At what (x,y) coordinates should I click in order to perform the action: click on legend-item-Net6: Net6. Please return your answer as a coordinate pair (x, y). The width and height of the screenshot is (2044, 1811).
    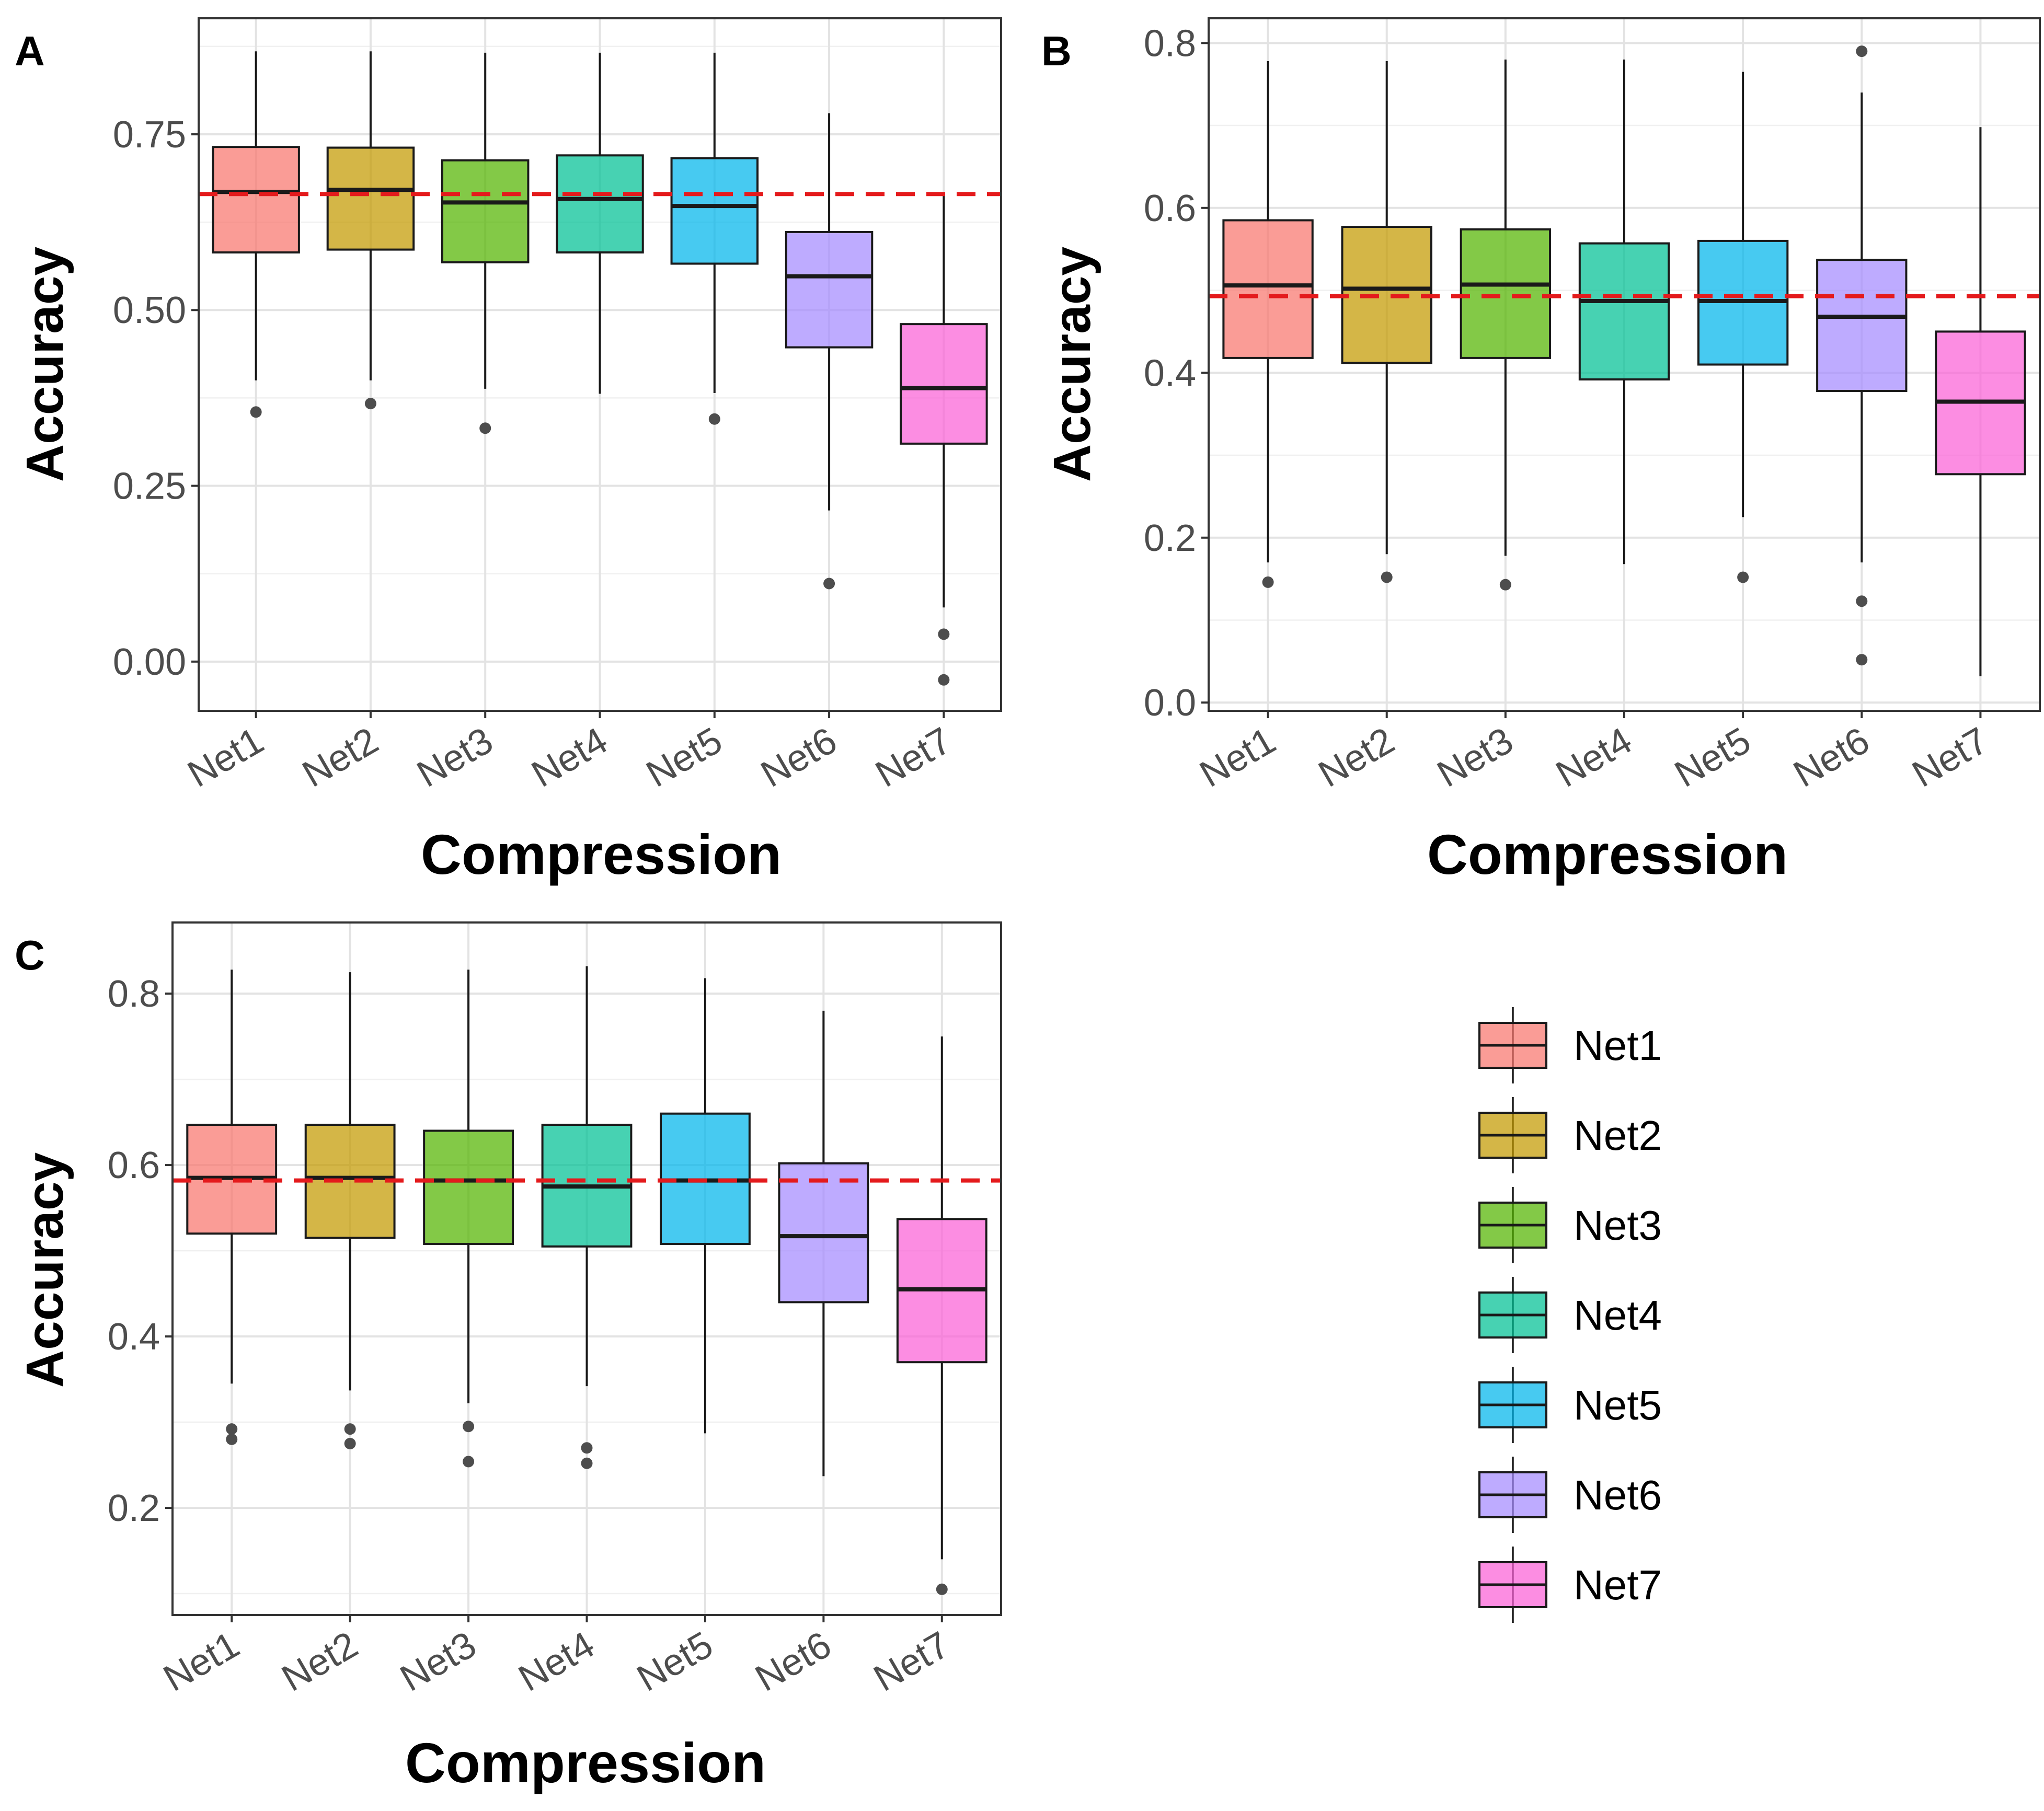
    Looking at the image, I should click on (1570, 1495).